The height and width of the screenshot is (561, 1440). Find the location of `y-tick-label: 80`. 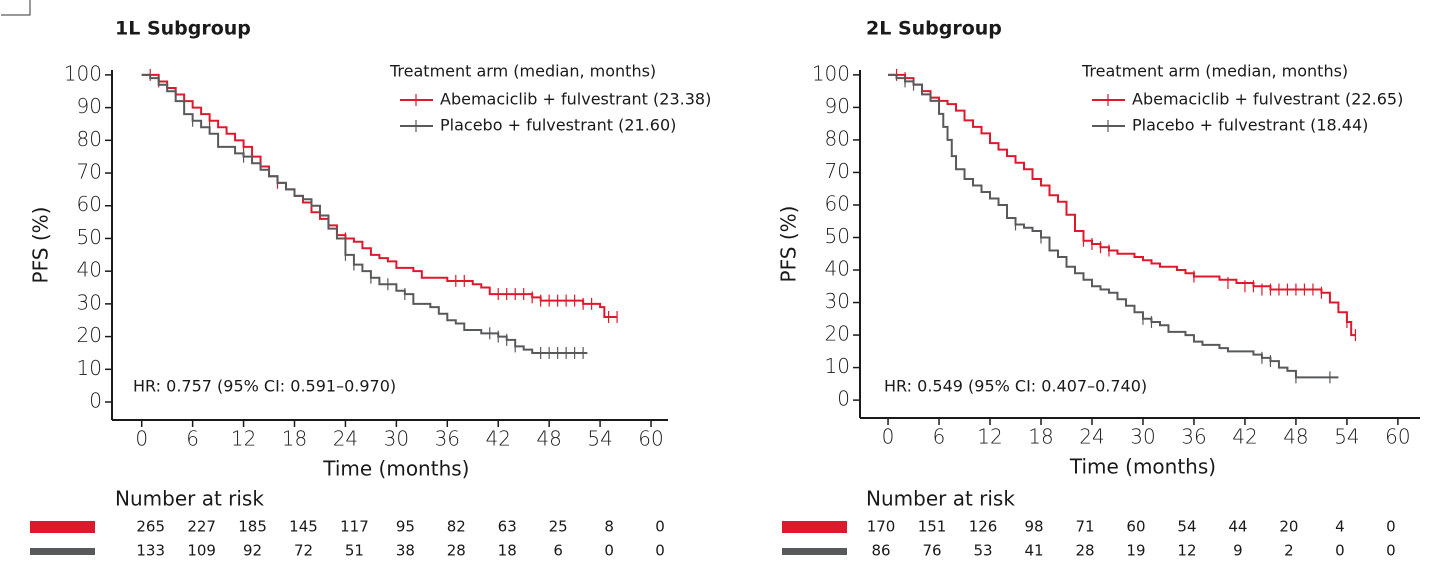

y-tick-label: 80 is located at coordinates (89, 139).